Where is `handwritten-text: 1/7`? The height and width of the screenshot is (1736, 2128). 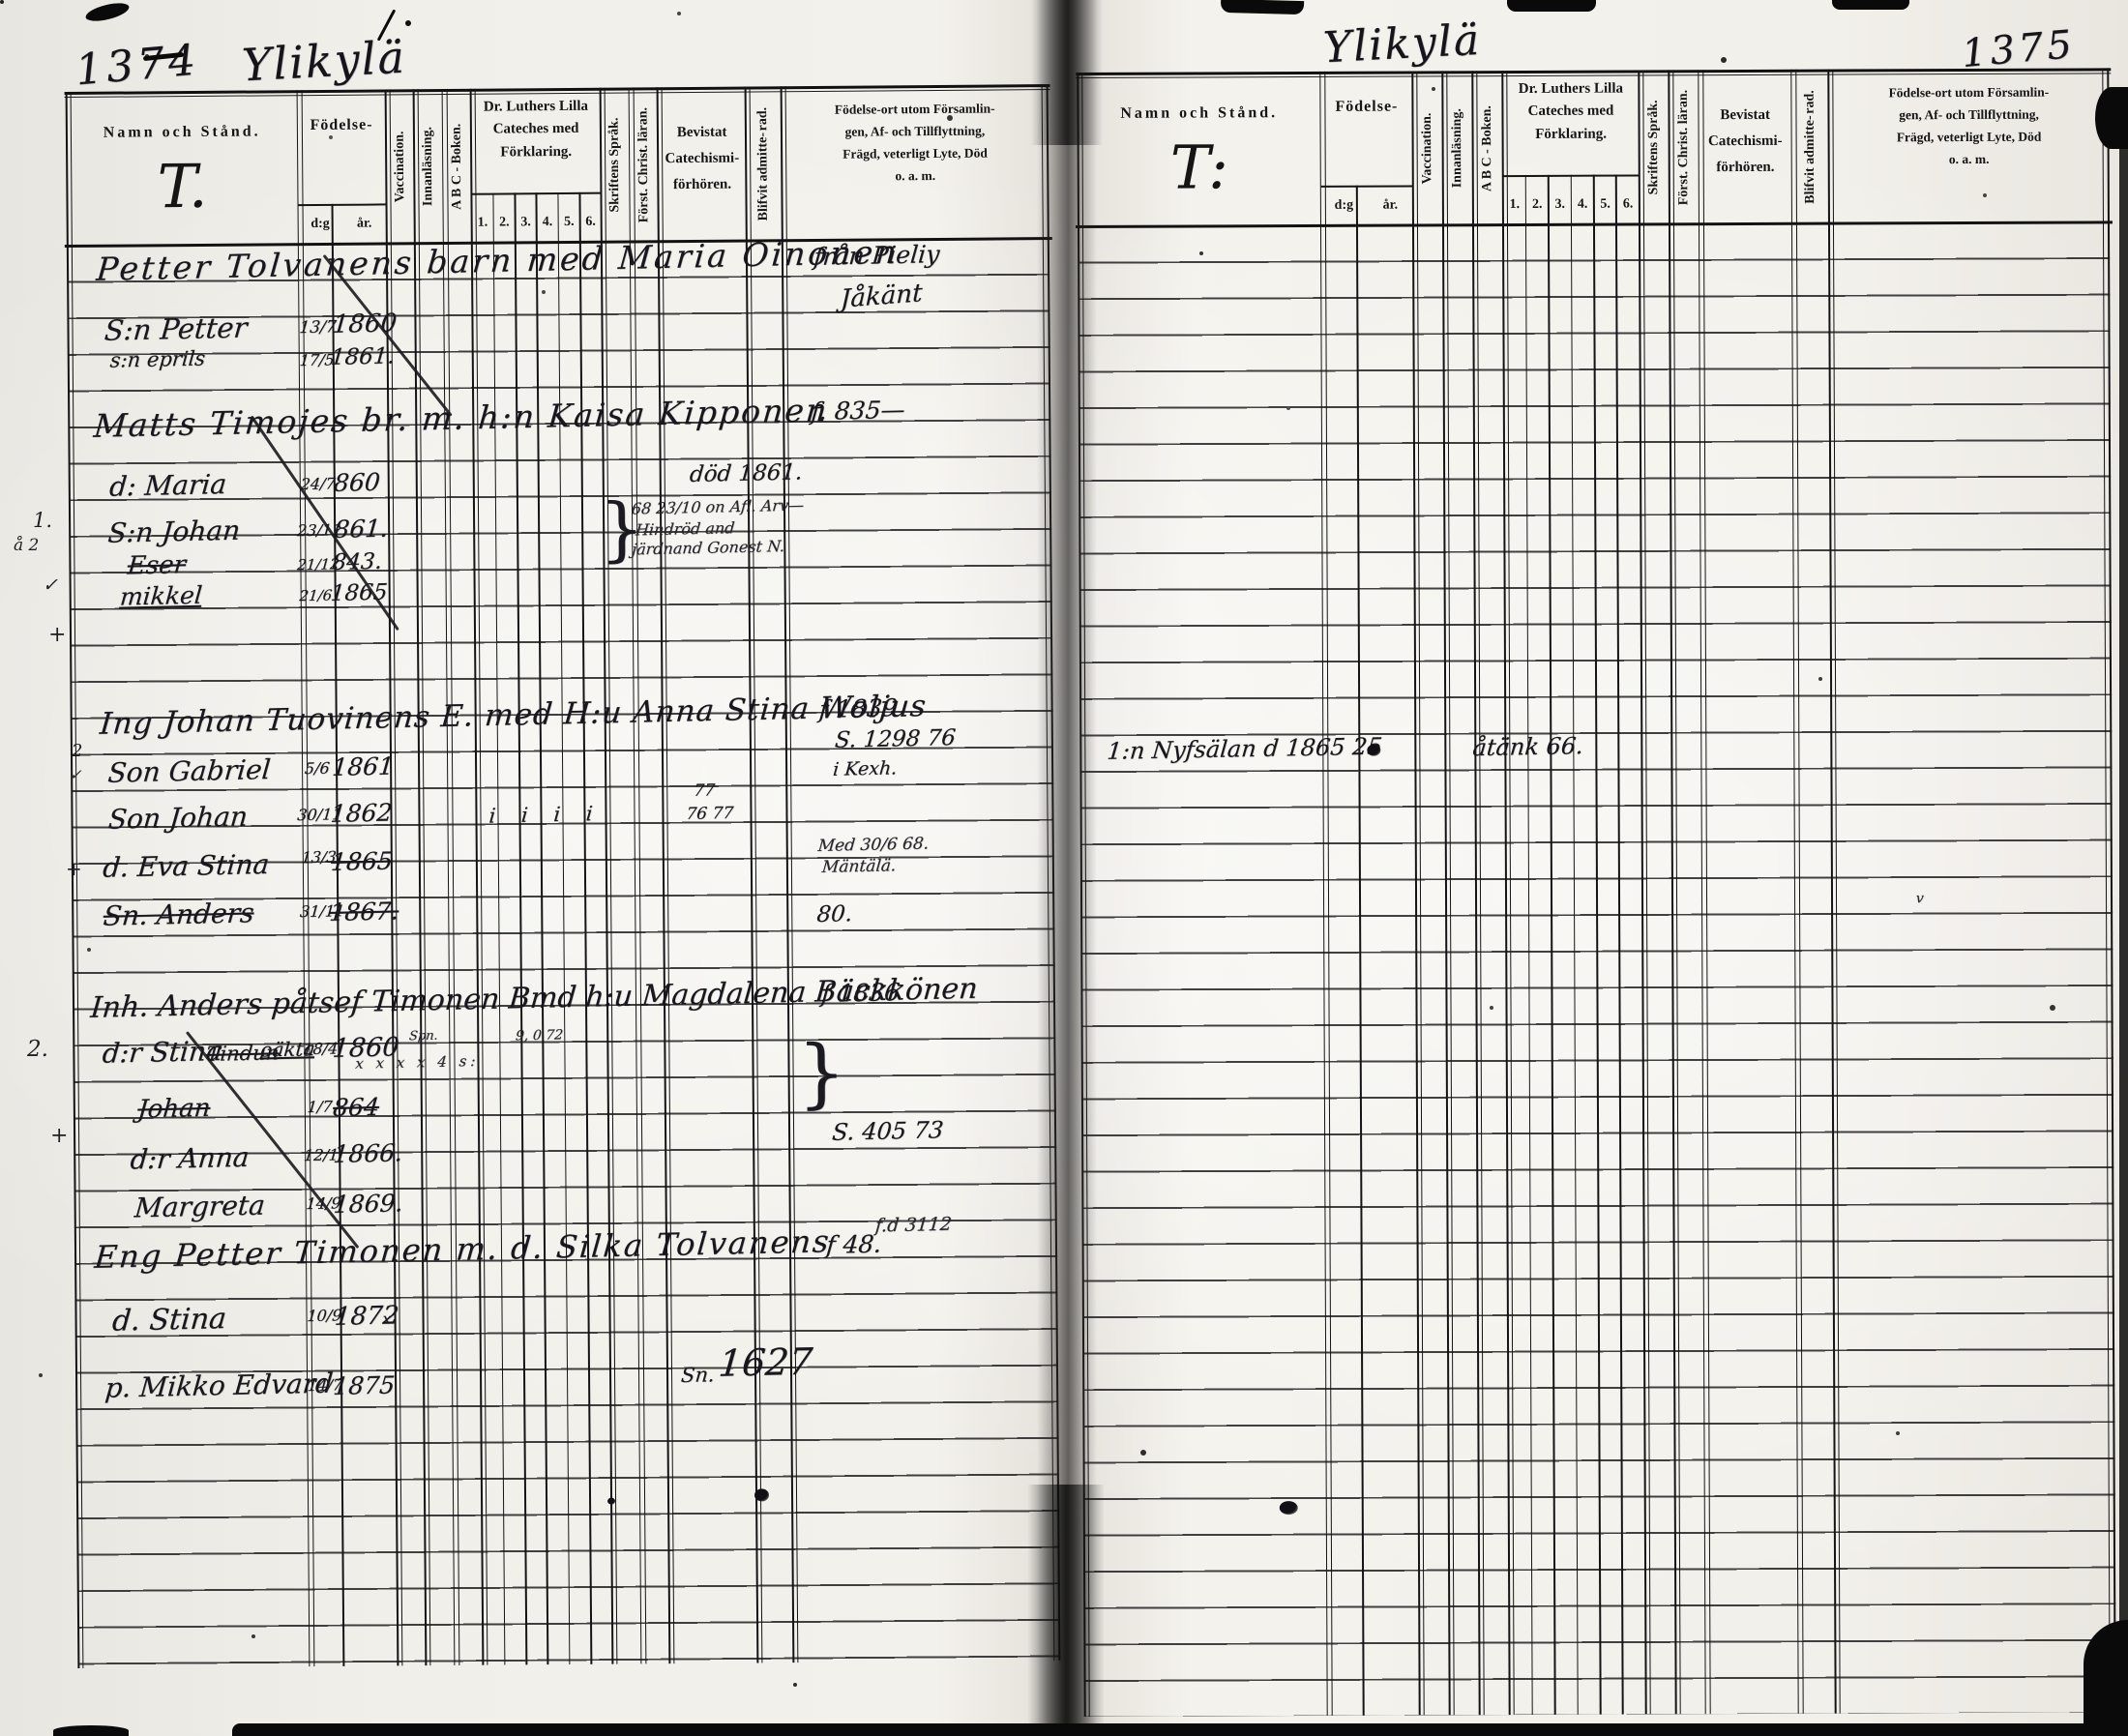 handwritten-text: 1/7 is located at coordinates (320, 1107).